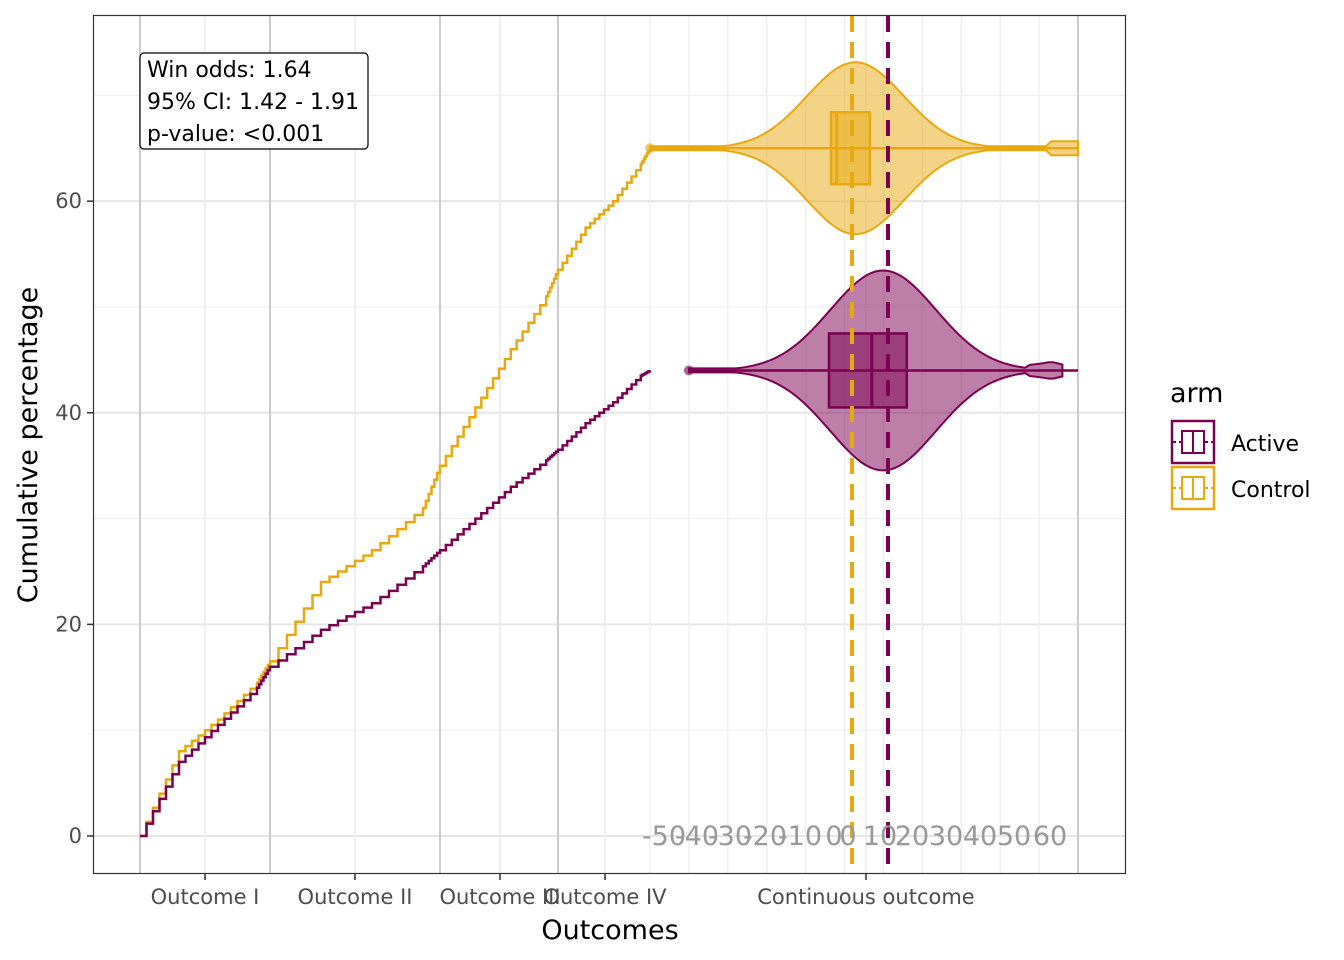  What do you see at coordinates (235, 134) in the screenshot?
I see `annotation-line-3: p-value: <0.001` at bounding box center [235, 134].